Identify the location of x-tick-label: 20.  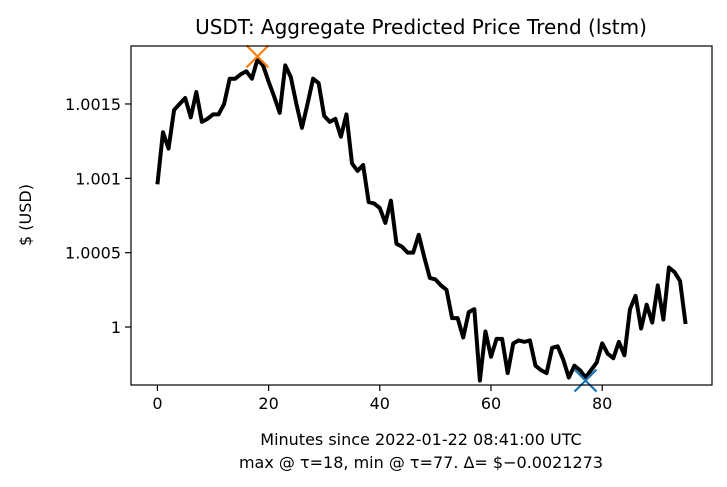
(268, 403).